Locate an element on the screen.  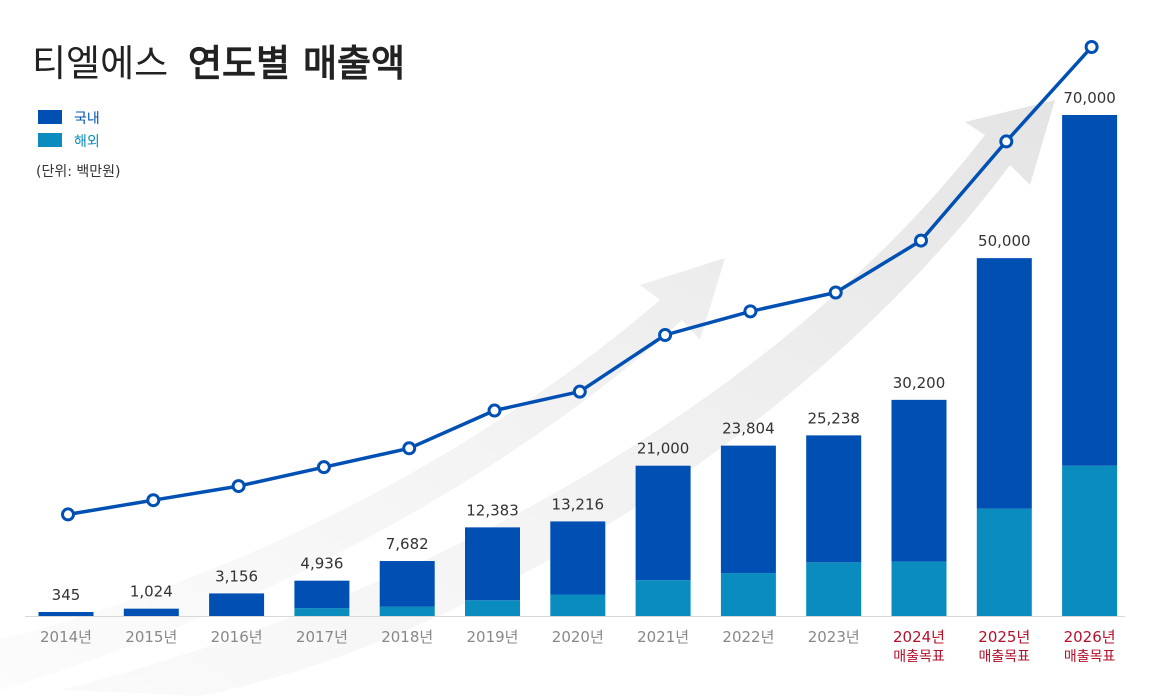
x-tick-label-5: 2019년 is located at coordinates (493, 637).